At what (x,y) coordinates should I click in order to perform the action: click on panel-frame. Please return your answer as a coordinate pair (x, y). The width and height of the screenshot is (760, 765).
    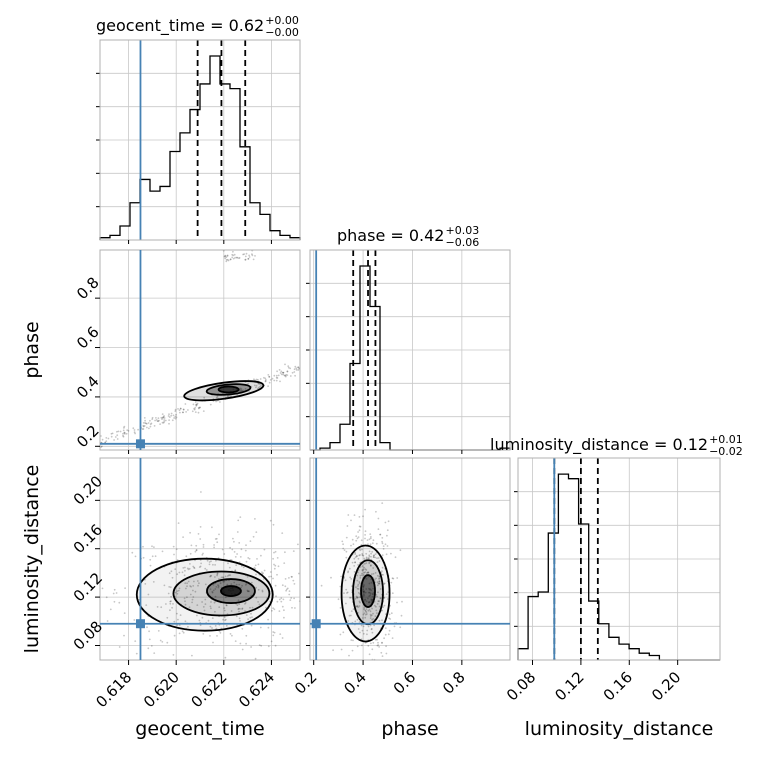
    Looking at the image, I should click on (200, 559).